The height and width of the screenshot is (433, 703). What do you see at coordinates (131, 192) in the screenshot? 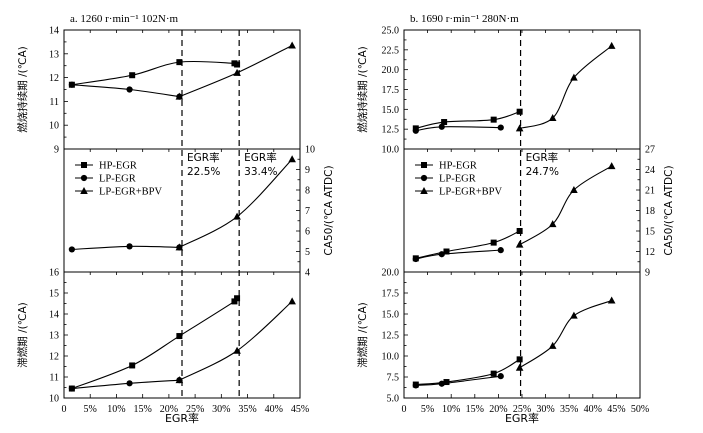
I see `legend-label: LP-EGR+BPV` at bounding box center [131, 192].